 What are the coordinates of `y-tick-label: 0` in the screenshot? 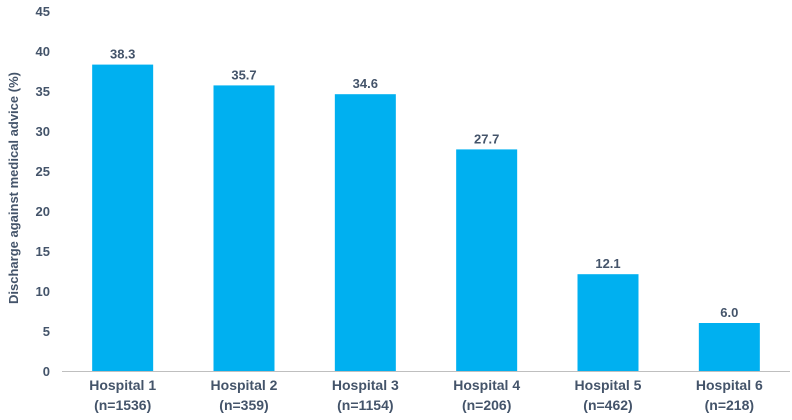 It's located at (46, 371).